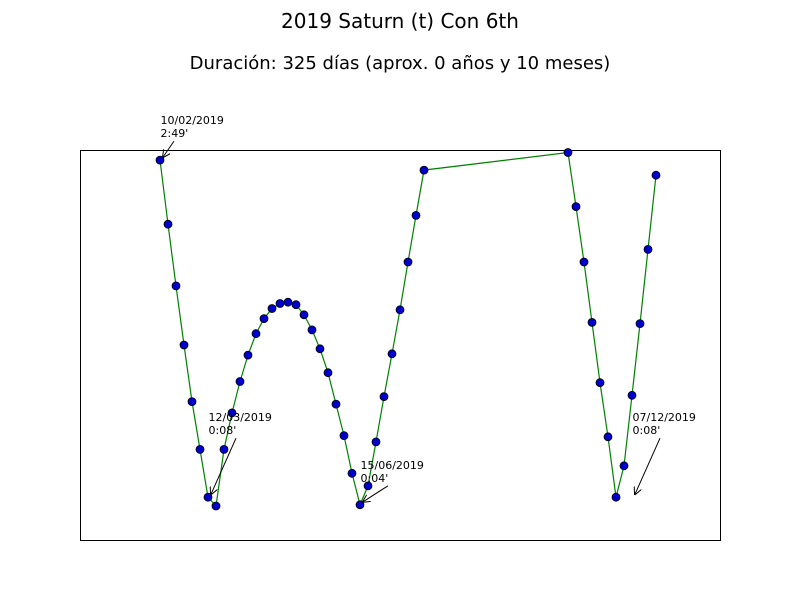 The image size is (800, 600). I want to click on annotation-date: 10/02/2019, so click(192, 120).